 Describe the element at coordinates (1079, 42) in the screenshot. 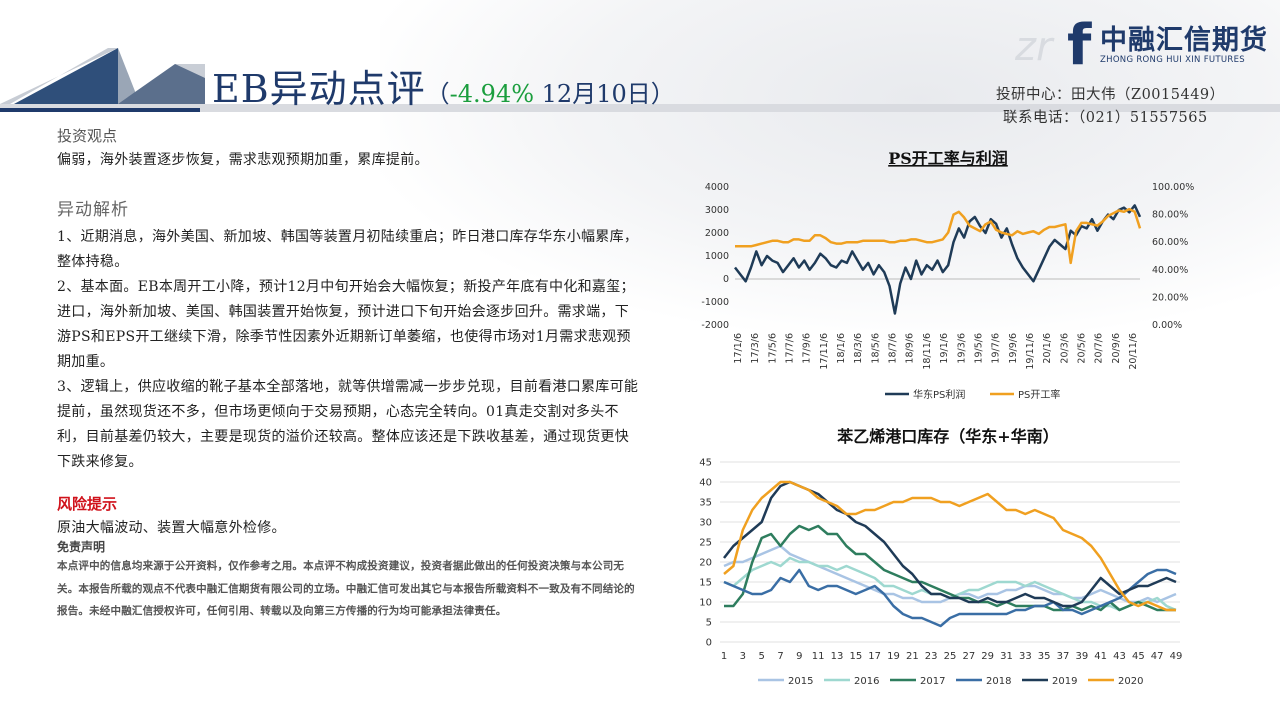

I see `logo-f-icon: f` at that location.